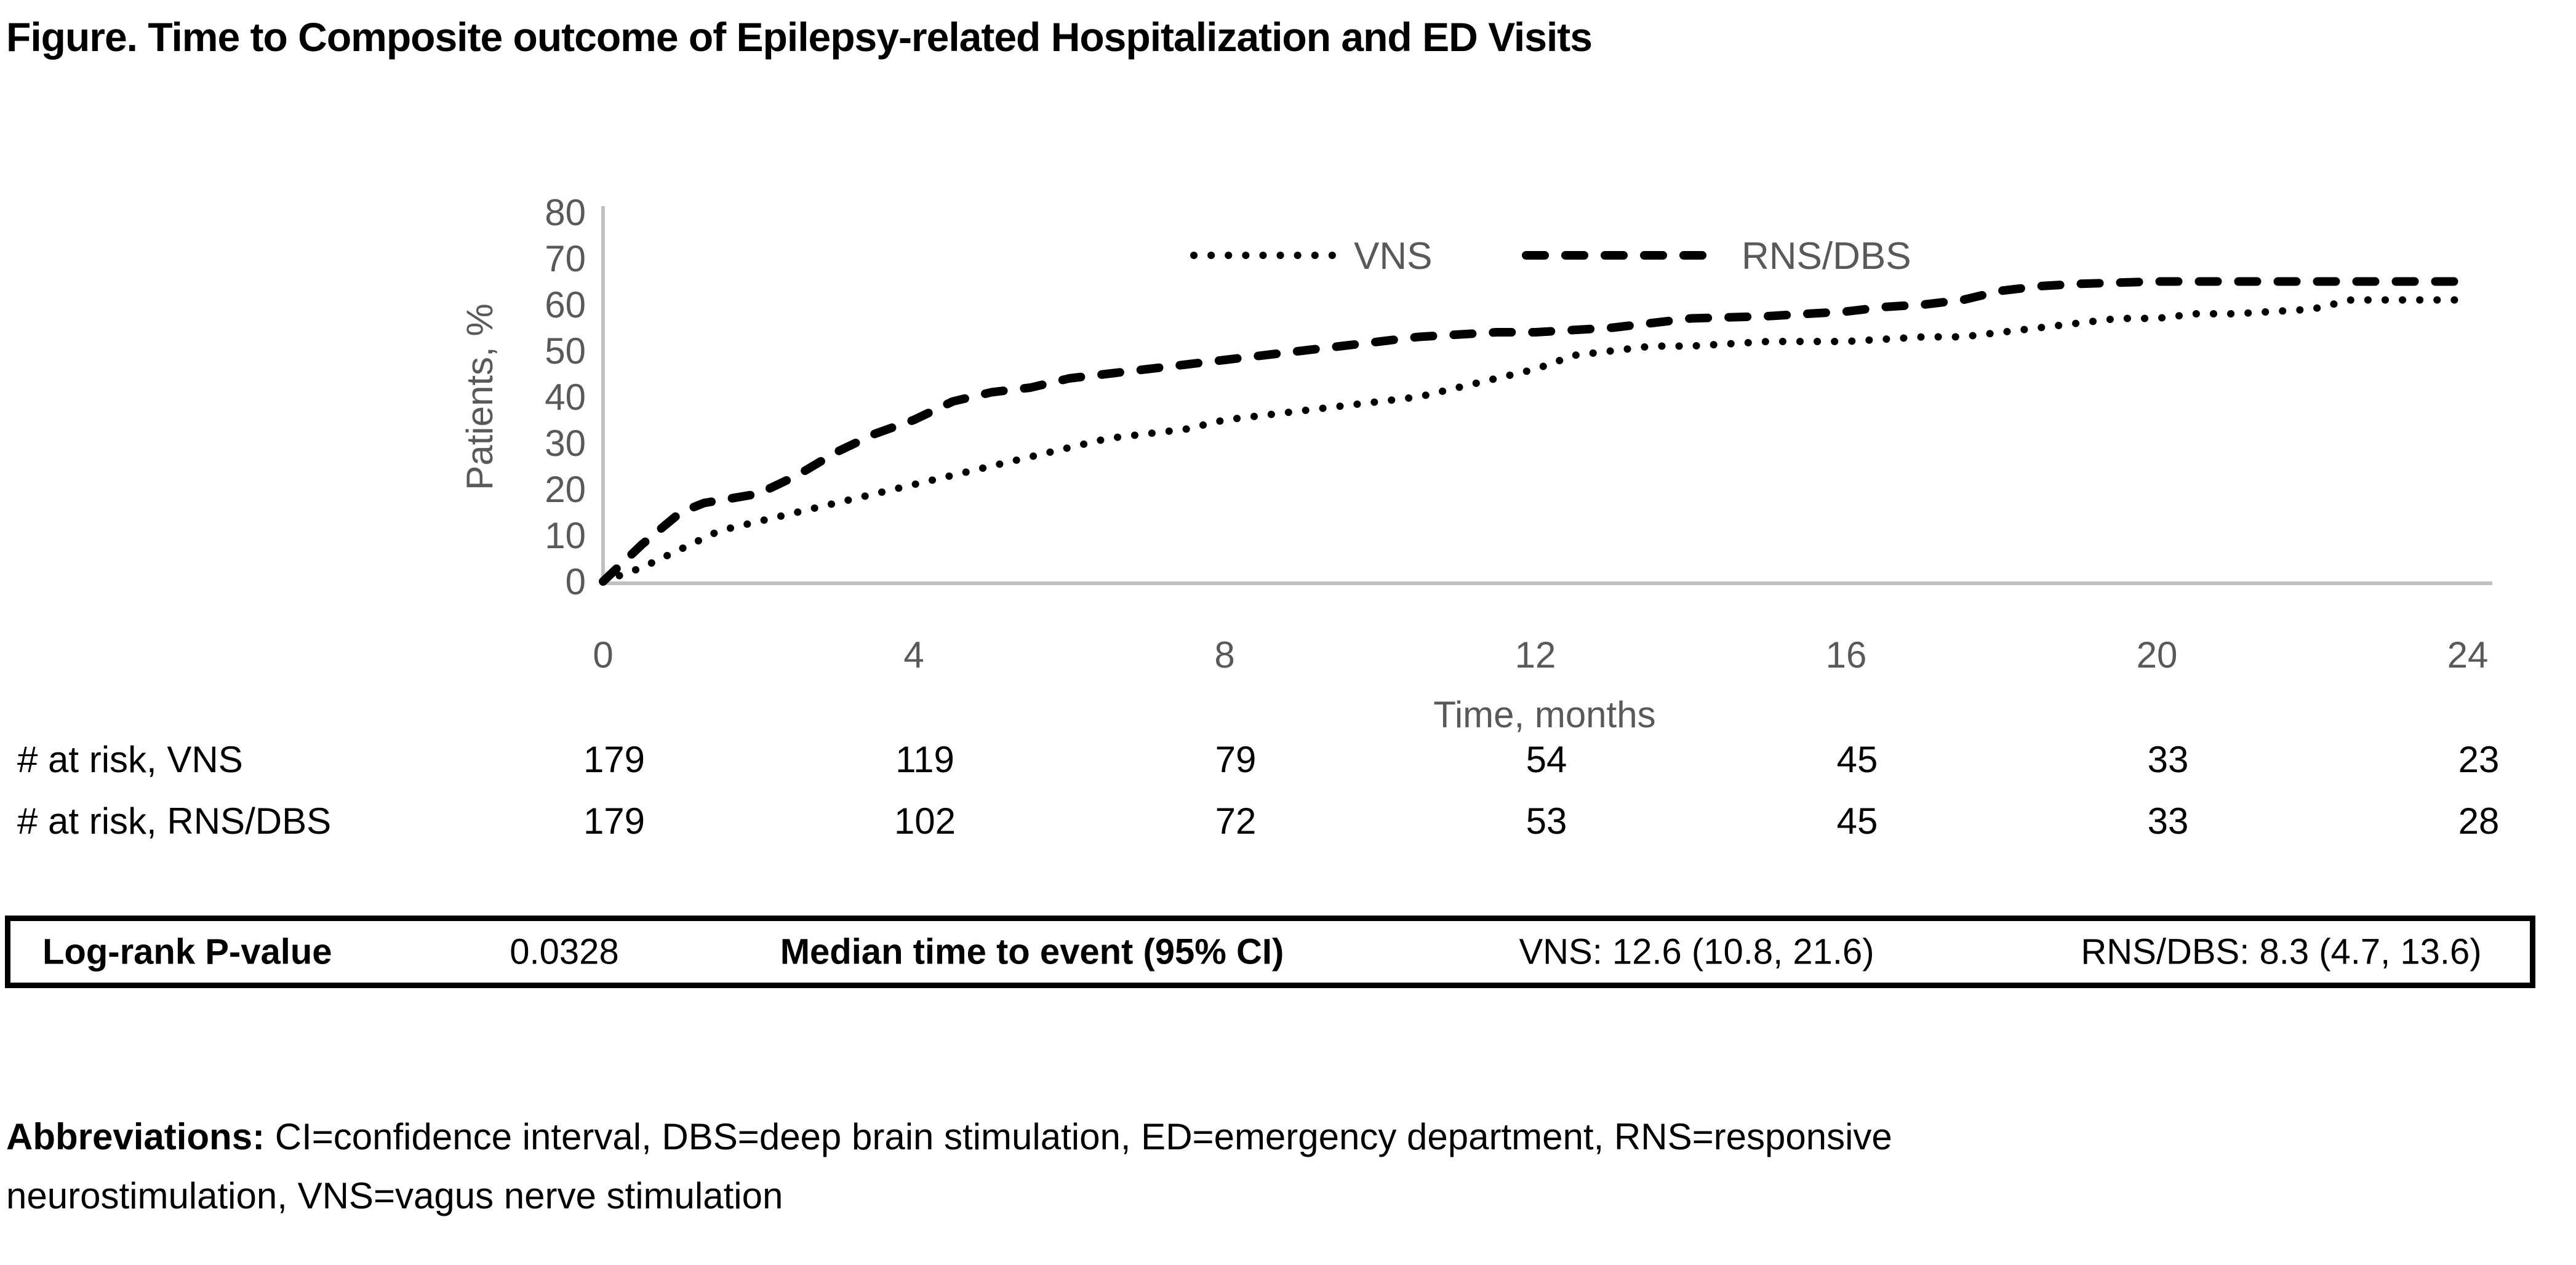 The width and height of the screenshot is (2576, 1265). I want to click on x-tick-label: 24, so click(2468, 655).